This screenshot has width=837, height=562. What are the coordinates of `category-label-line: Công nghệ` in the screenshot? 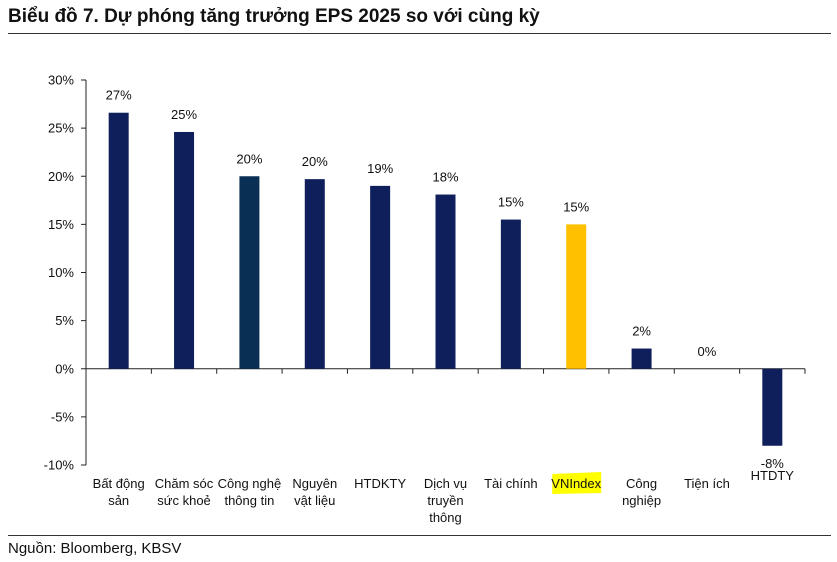 It's located at (250, 483).